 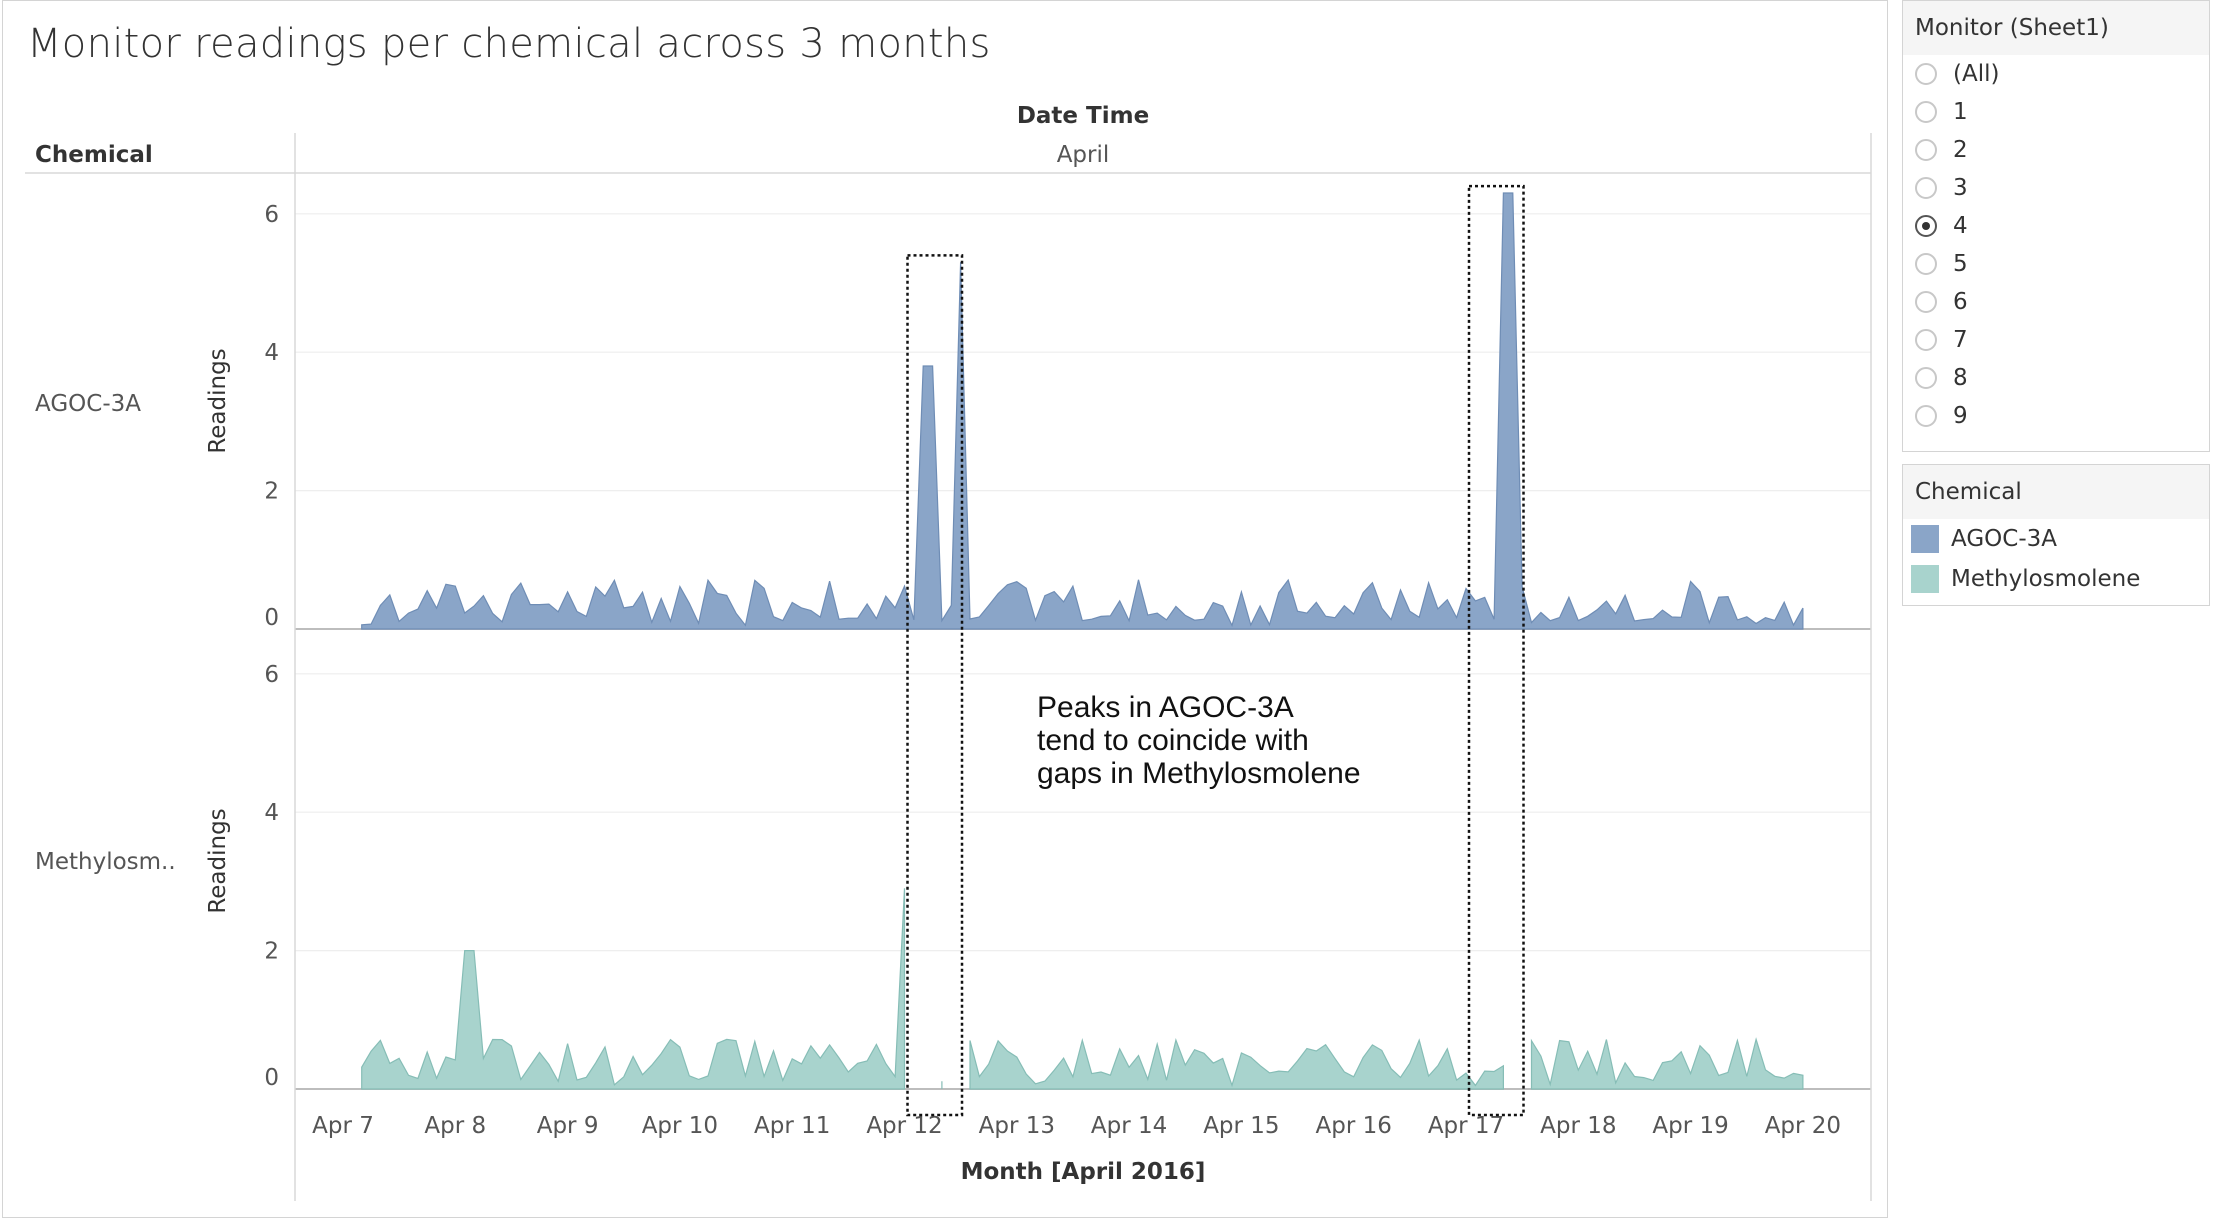 What do you see at coordinates (94, 155) in the screenshot?
I see `row-header-title: Chemical` at bounding box center [94, 155].